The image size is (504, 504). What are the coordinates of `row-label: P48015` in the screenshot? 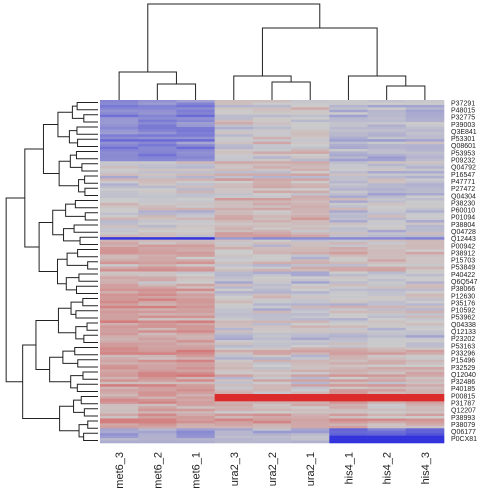 It's located at (463, 111).